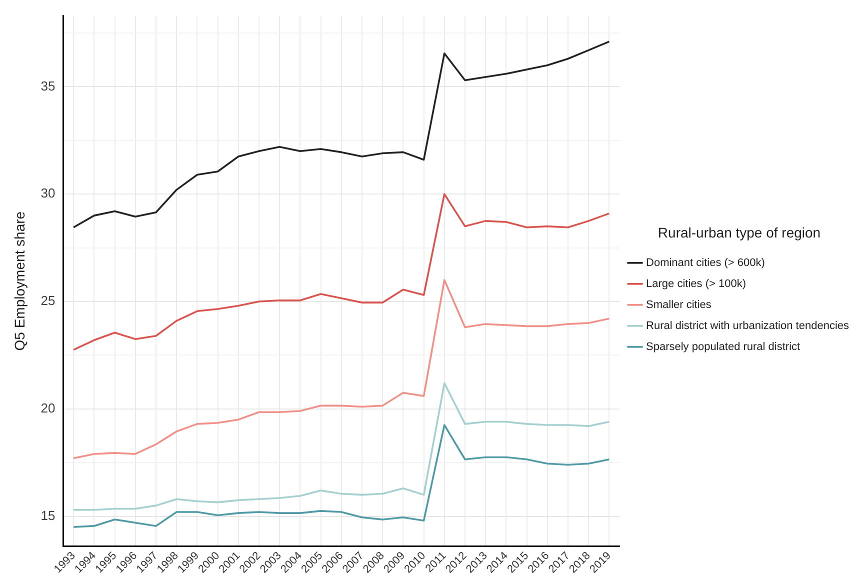 The image size is (863, 583). Describe the element at coordinates (723, 346) in the screenshot. I see `legend-label: Sparsely populated rural district` at that location.